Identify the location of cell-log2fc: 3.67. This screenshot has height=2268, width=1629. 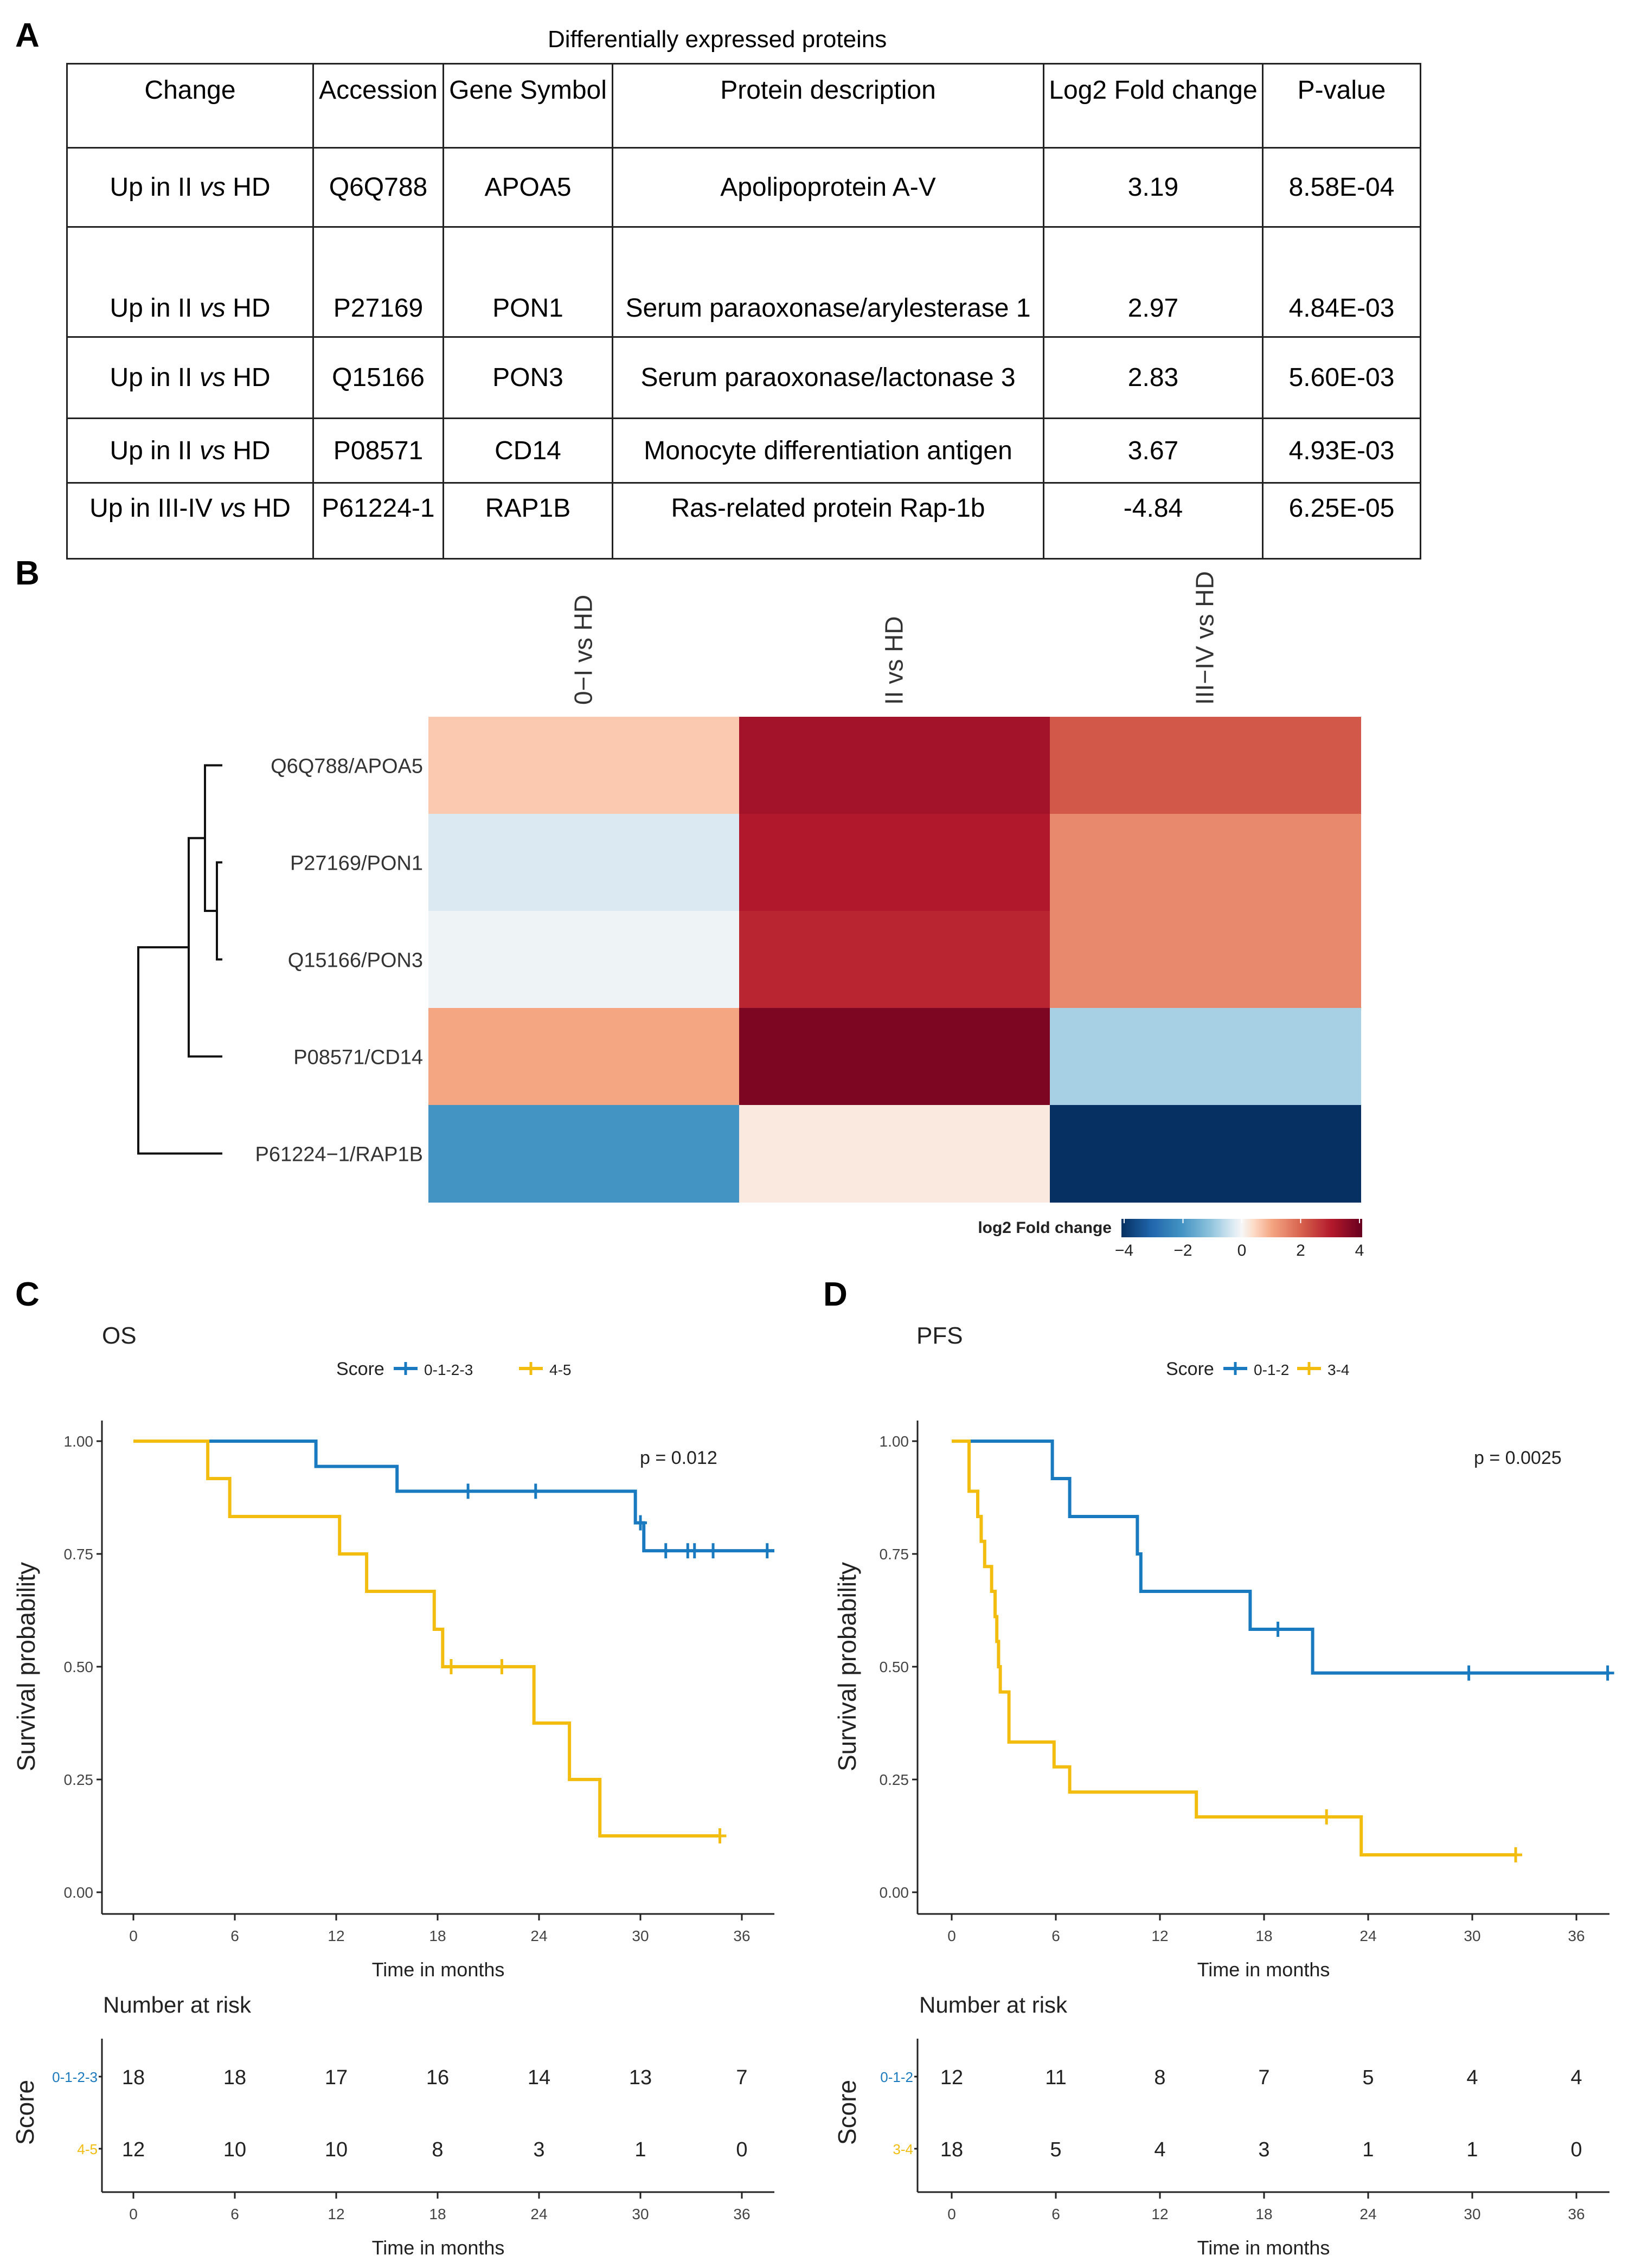
(1153, 450).